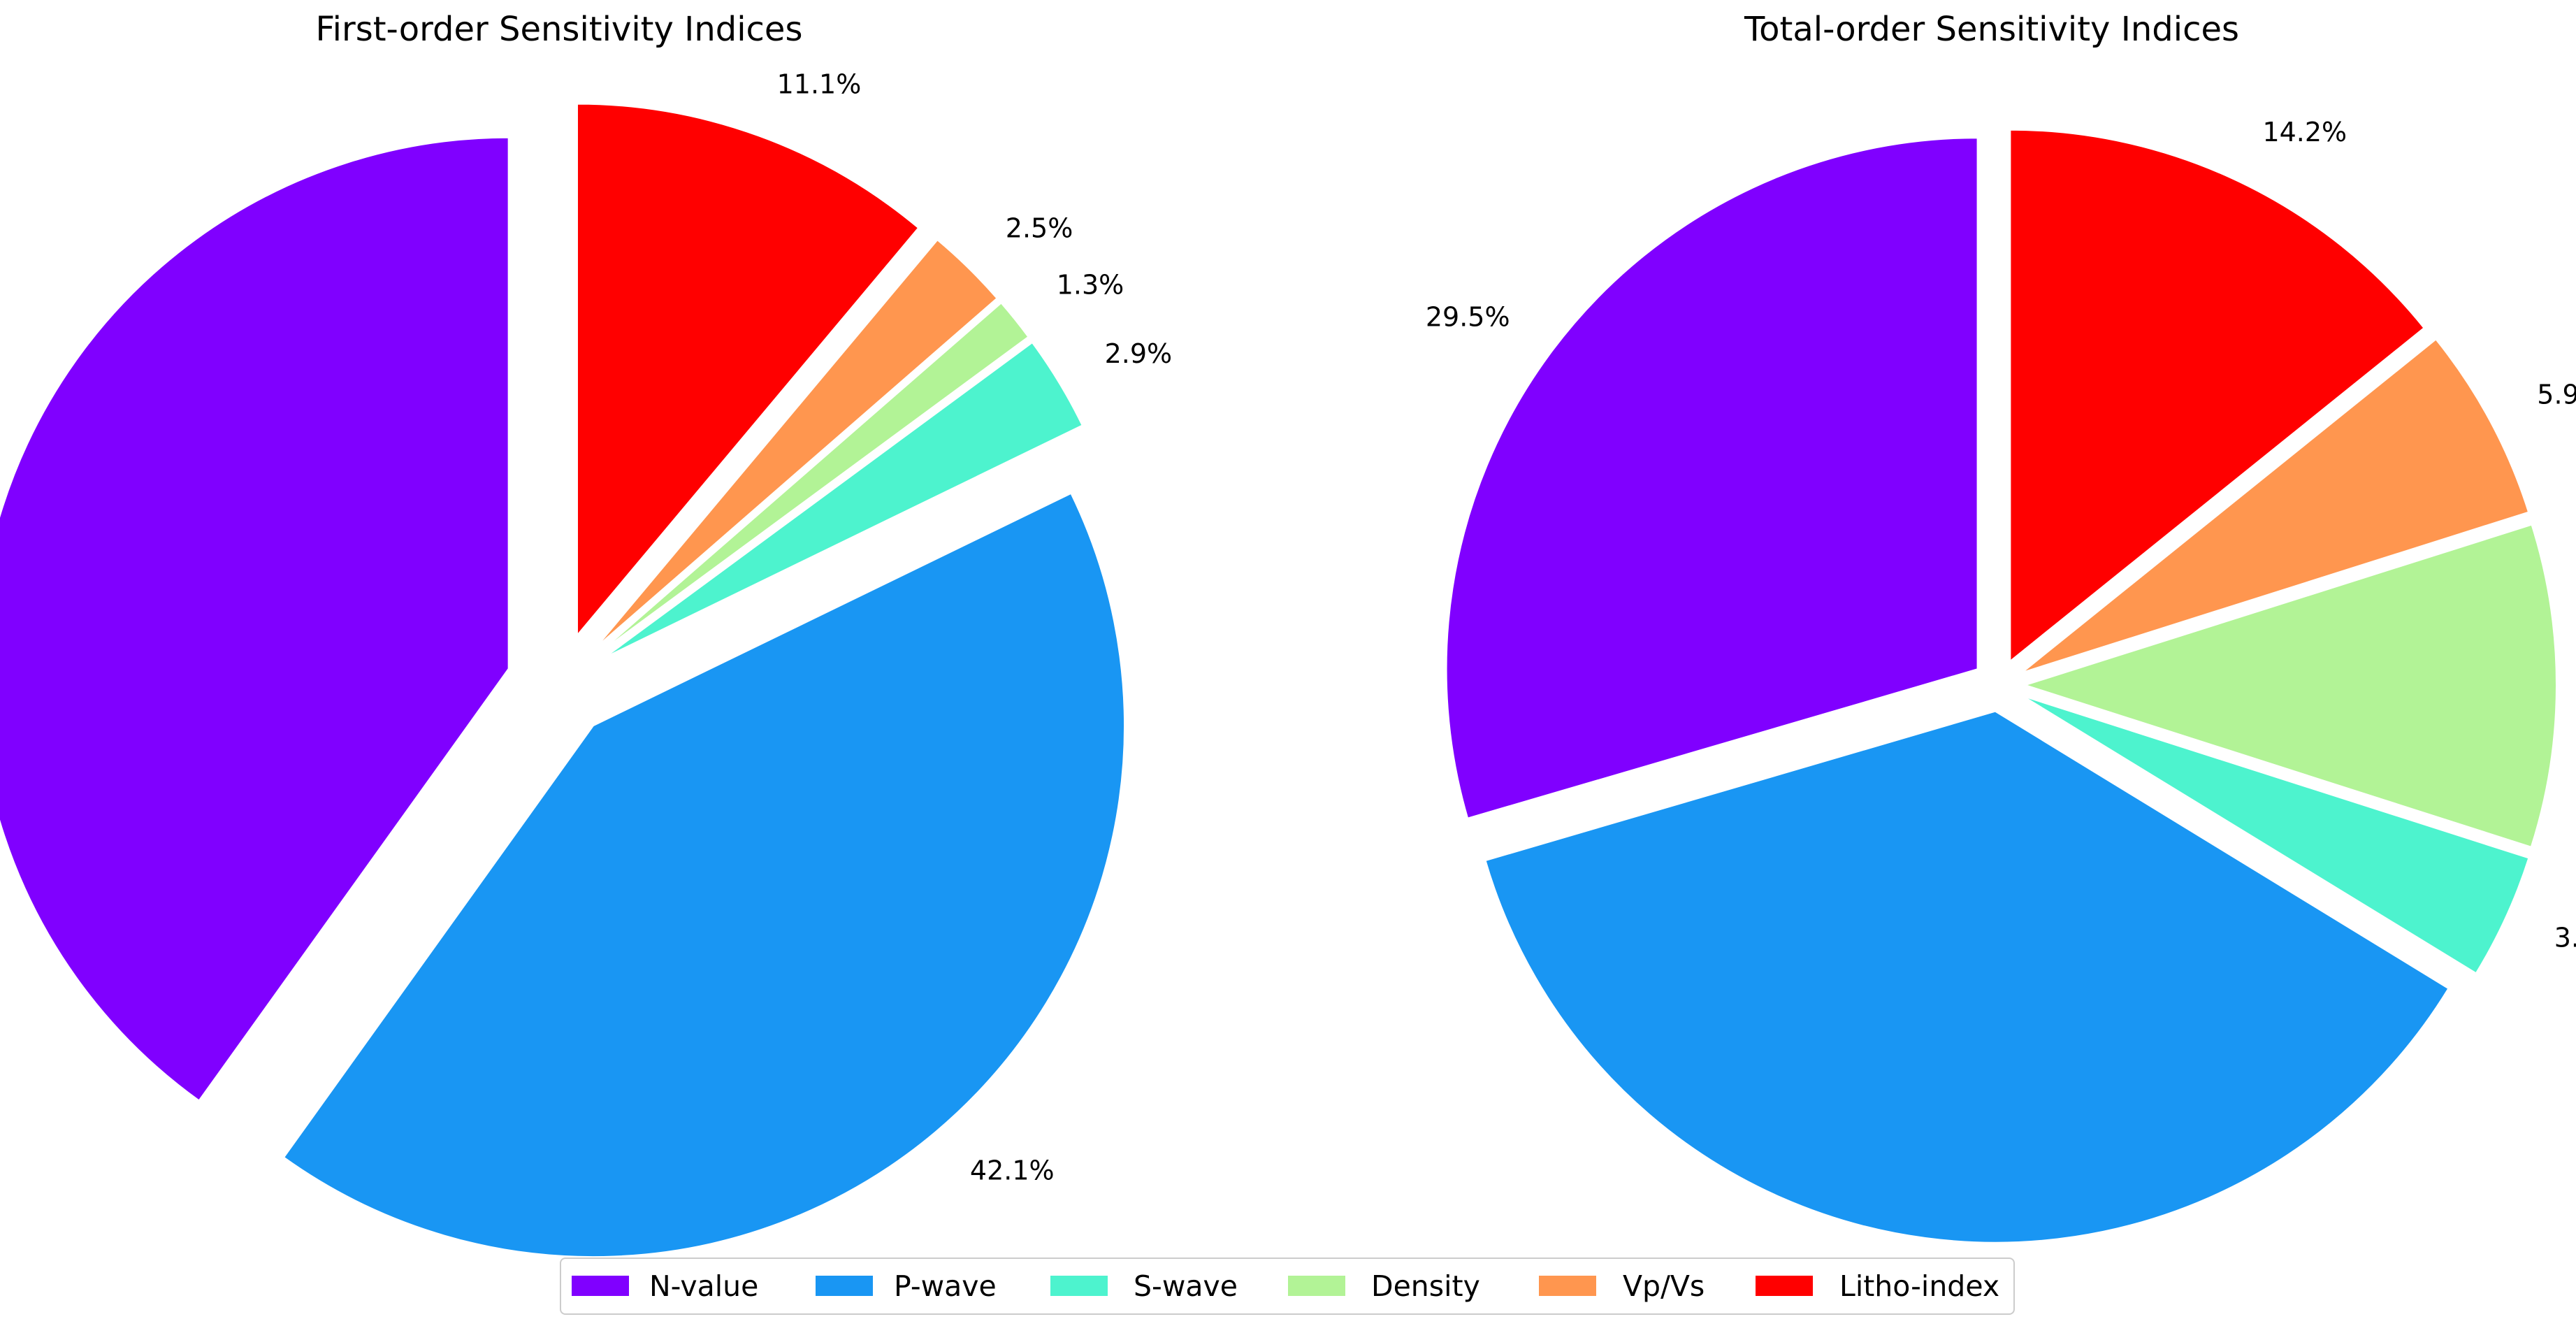 This screenshot has height=1333, width=2576. Describe the element at coordinates (1039, 228) in the screenshot. I see `pie-label-vp-vs: 2.5%` at that location.